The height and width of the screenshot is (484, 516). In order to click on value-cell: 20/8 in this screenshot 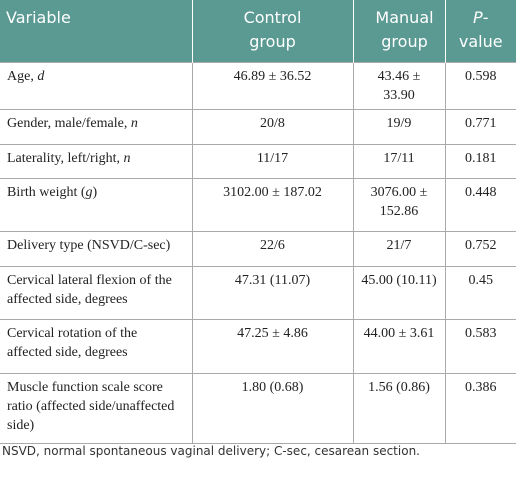, I will do `click(272, 126)`.